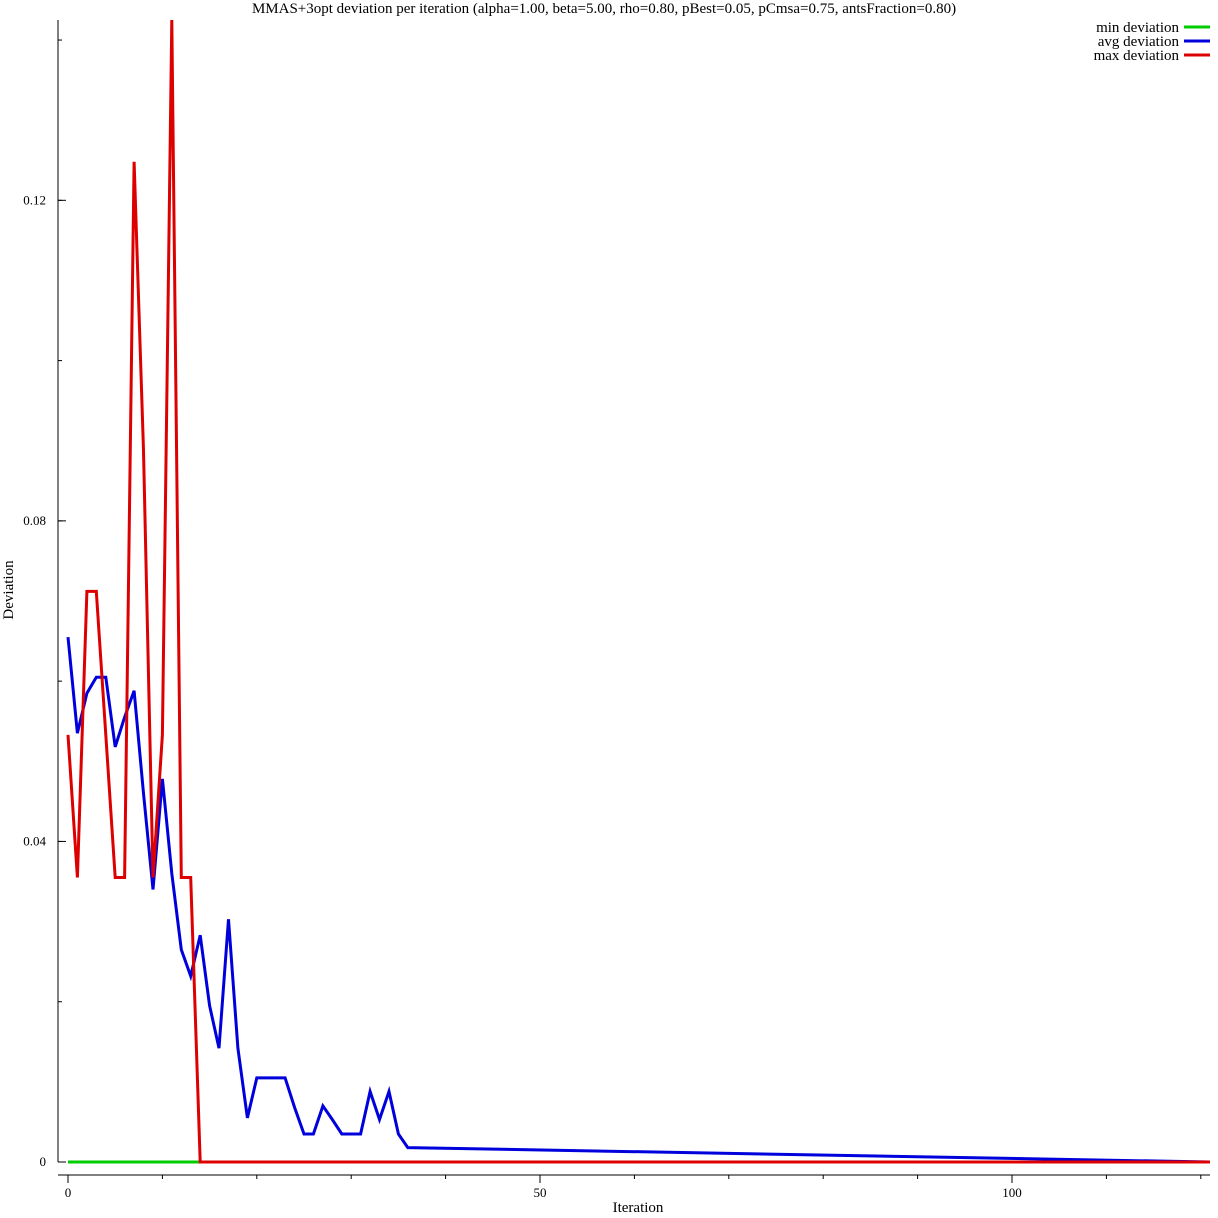 This screenshot has width=1218, height=1218. I want to click on y-tick-label: 0.08, so click(34, 520).